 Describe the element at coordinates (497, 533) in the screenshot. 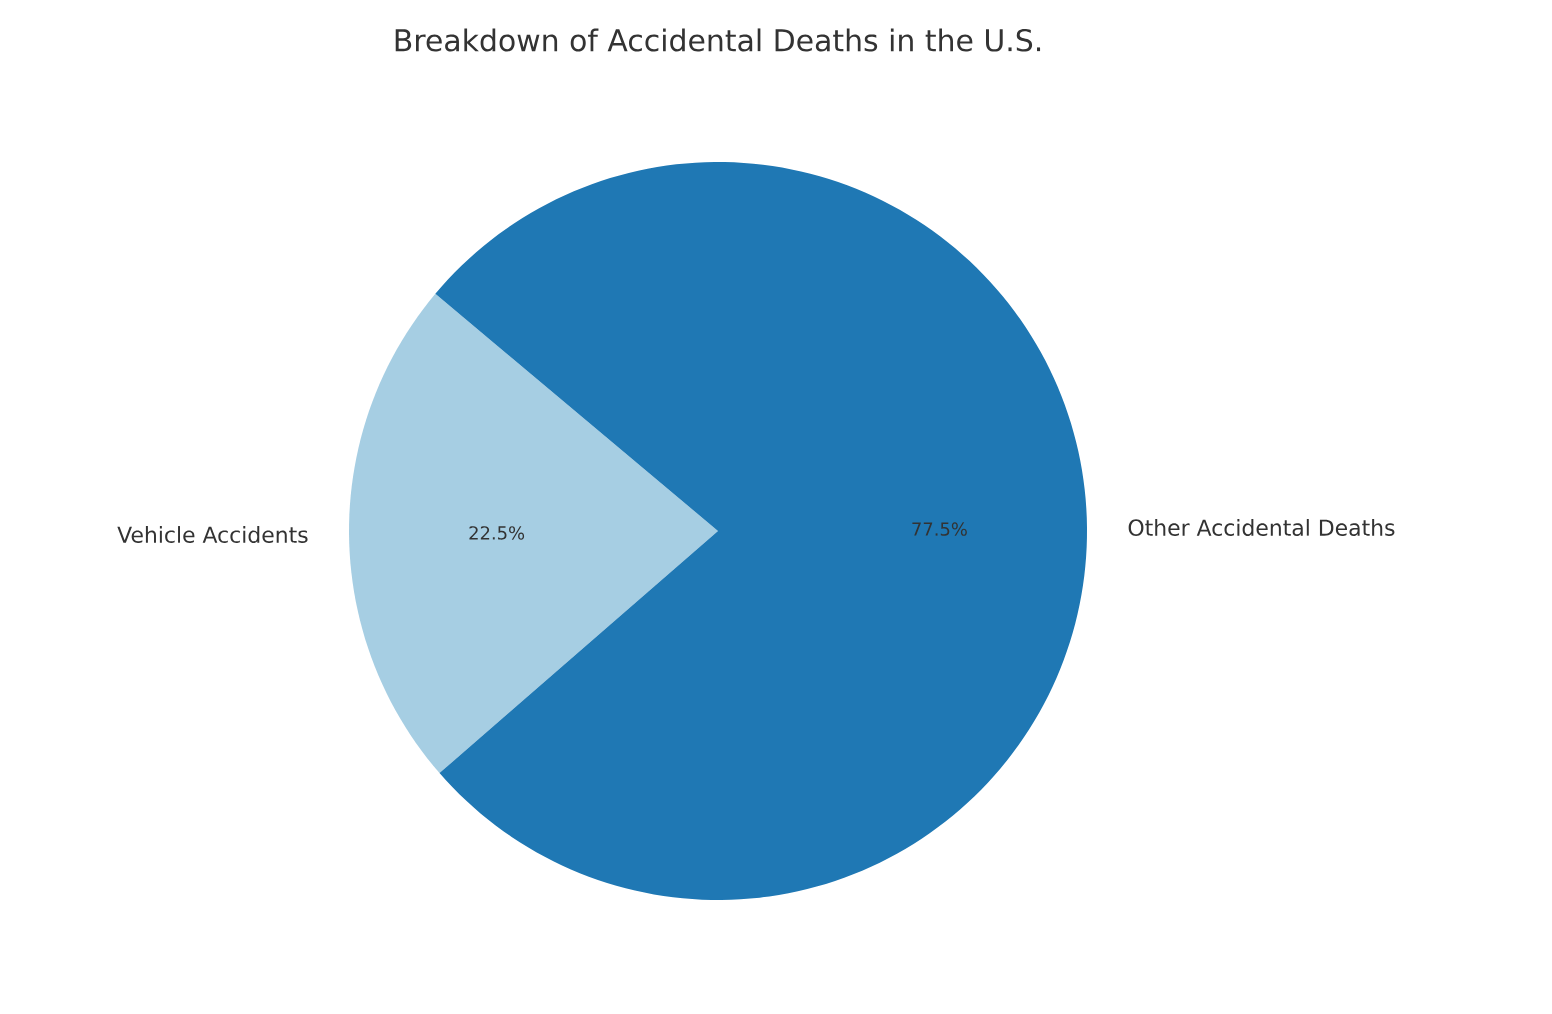

I see `data-label: 22.5%` at that location.